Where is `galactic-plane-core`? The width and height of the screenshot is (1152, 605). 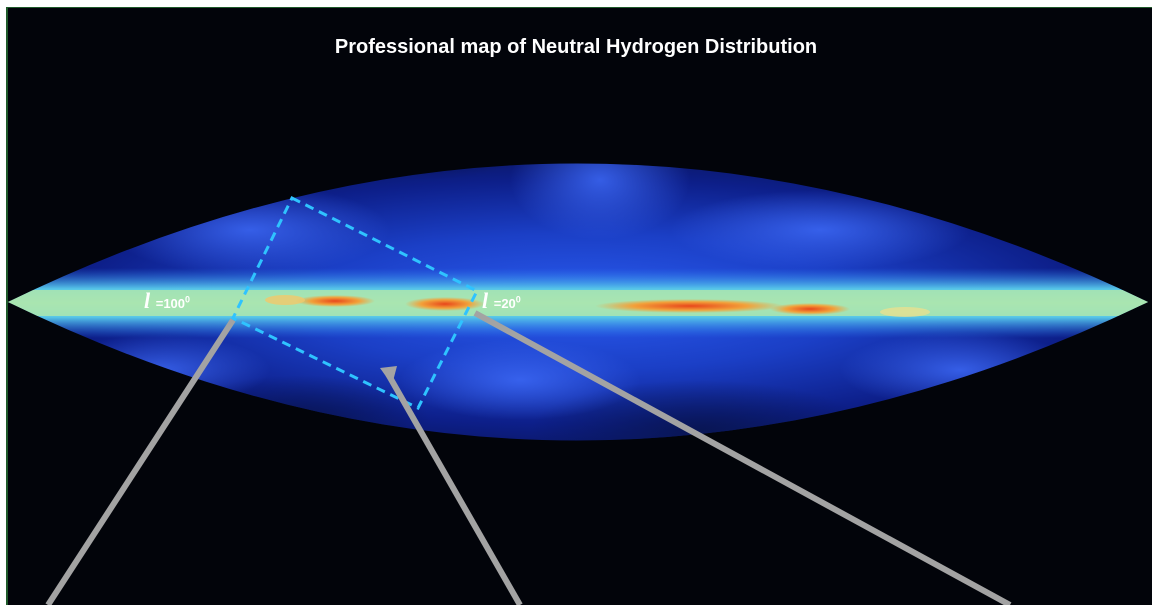 galactic-plane-core is located at coordinates (578, 303).